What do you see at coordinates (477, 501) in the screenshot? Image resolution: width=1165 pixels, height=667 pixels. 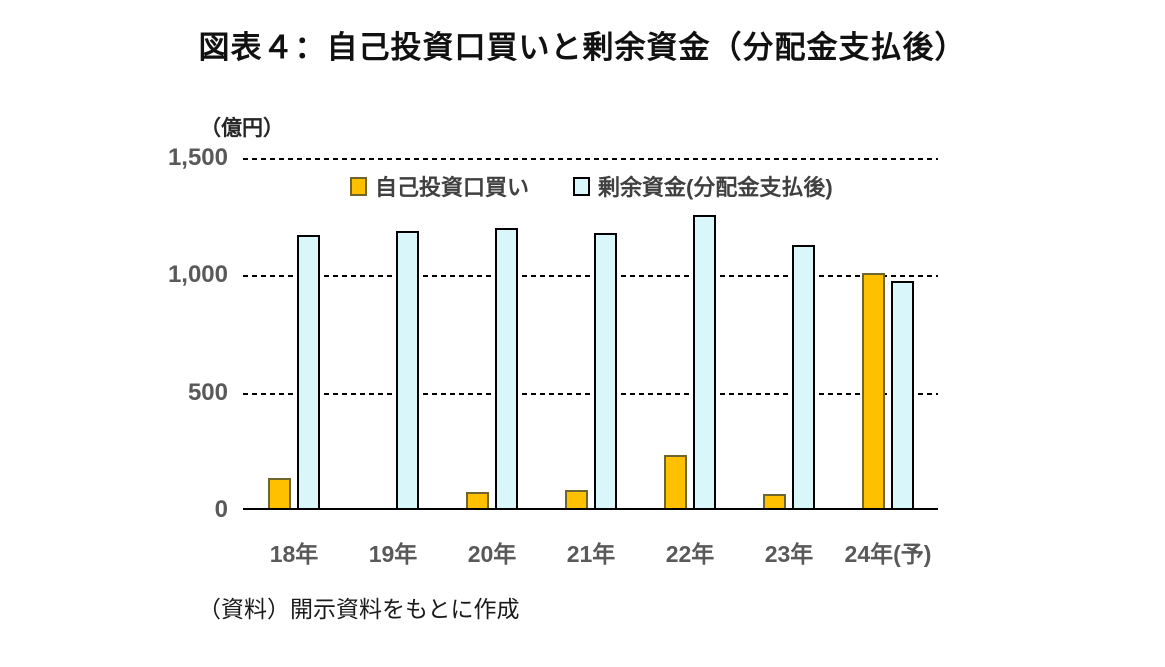 I see `bar-series0-20年` at bounding box center [477, 501].